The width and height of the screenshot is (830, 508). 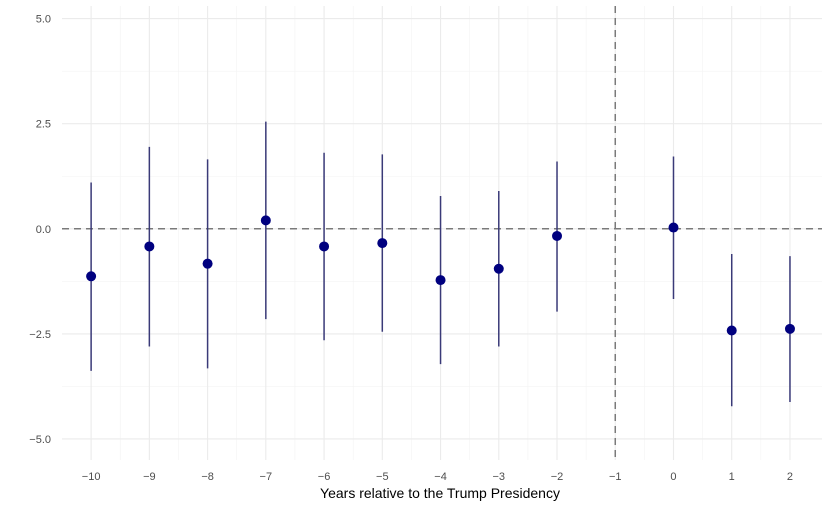 What do you see at coordinates (440, 493) in the screenshot?
I see `x-axis-title: Years relative to the Trump Presidency` at bounding box center [440, 493].